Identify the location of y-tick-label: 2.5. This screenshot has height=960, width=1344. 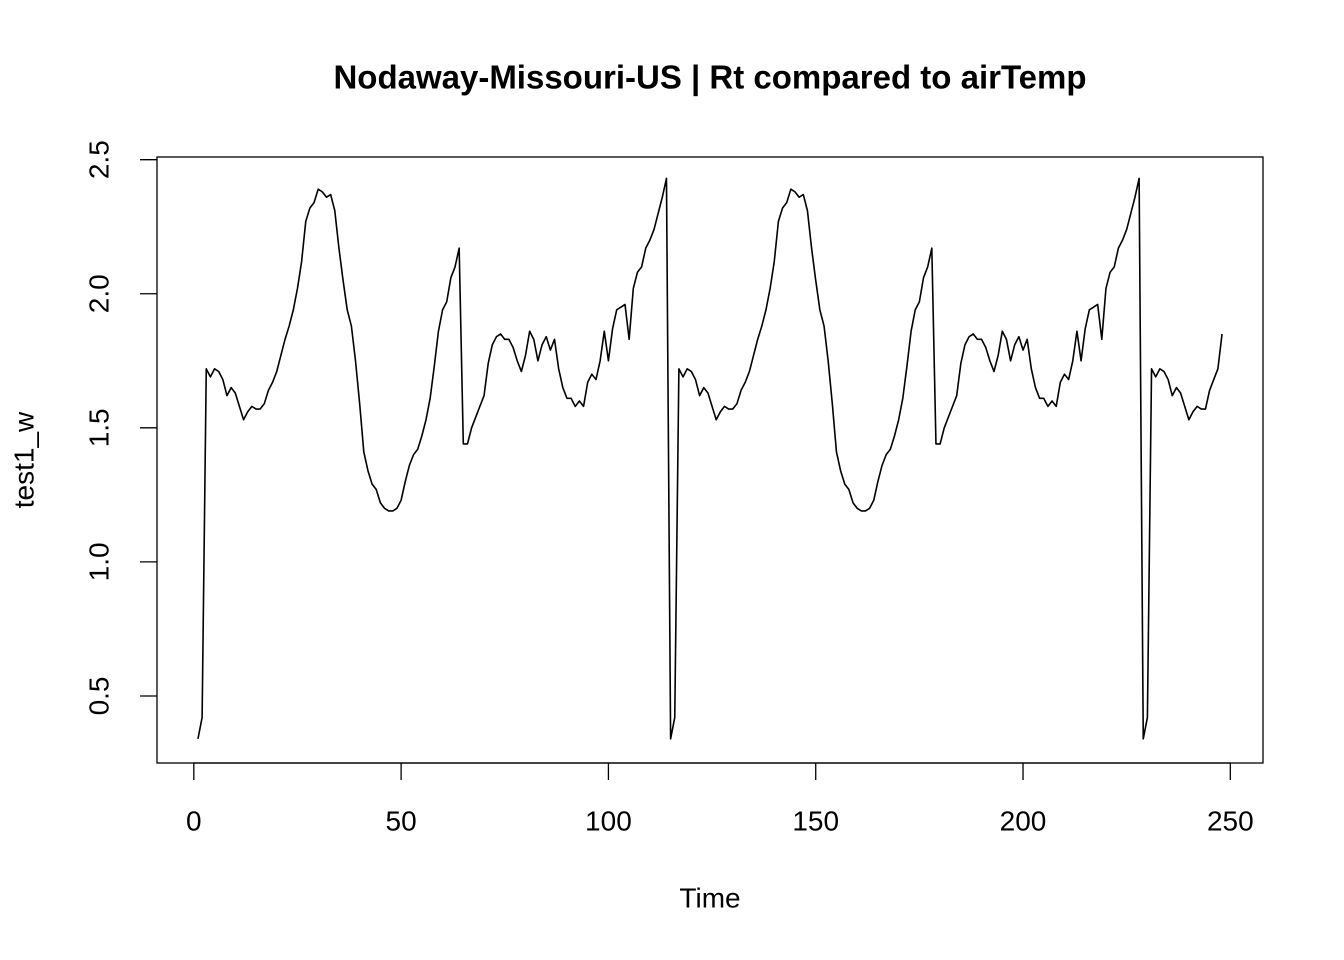
(98, 159).